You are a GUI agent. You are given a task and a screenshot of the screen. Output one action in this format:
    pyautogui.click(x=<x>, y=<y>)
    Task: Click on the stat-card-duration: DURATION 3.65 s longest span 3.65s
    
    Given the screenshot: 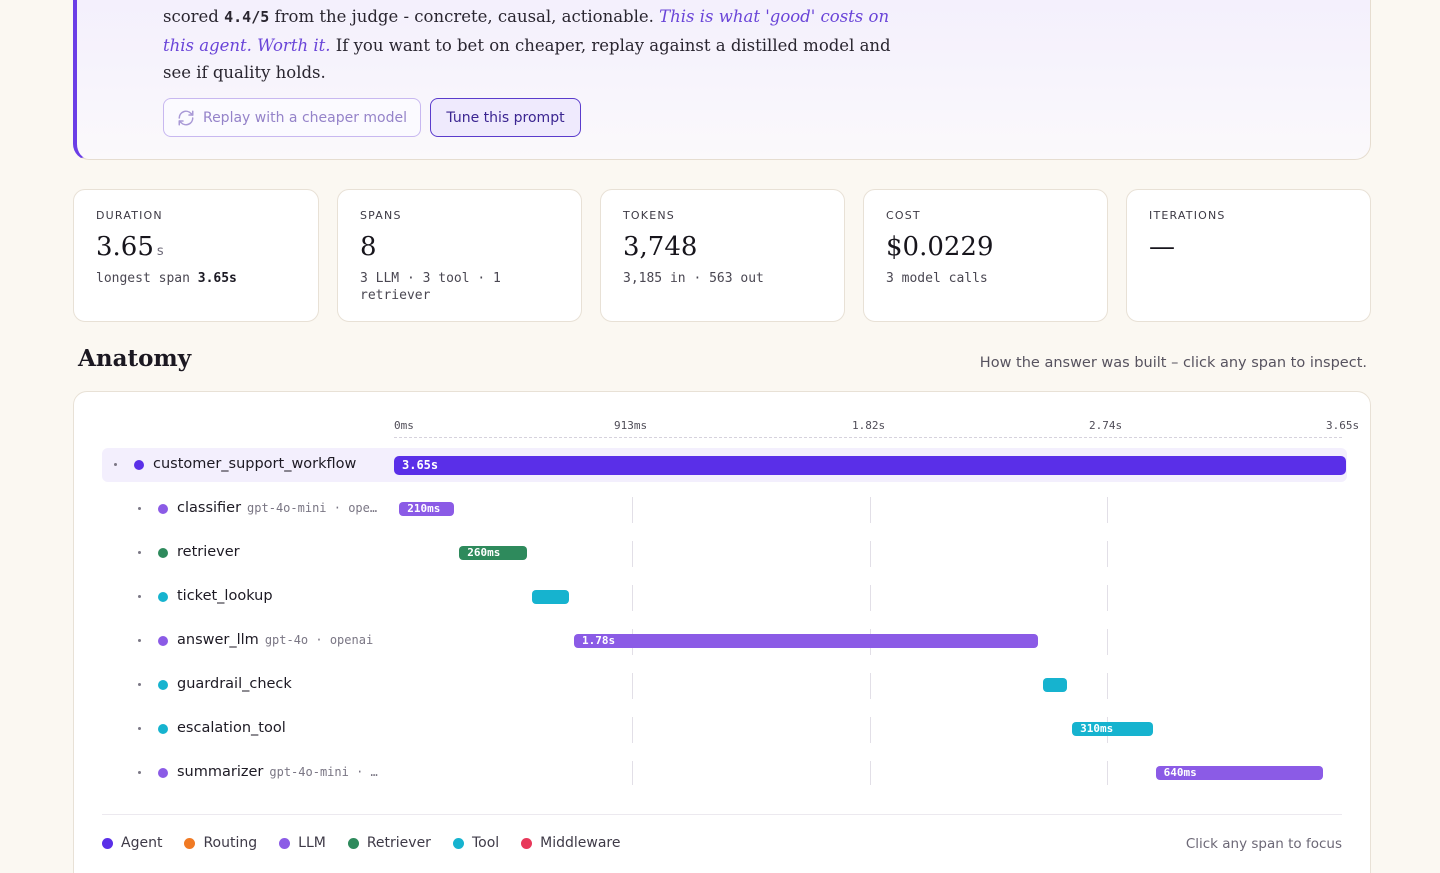 What is the action you would take?
    pyautogui.click(x=196, y=255)
    